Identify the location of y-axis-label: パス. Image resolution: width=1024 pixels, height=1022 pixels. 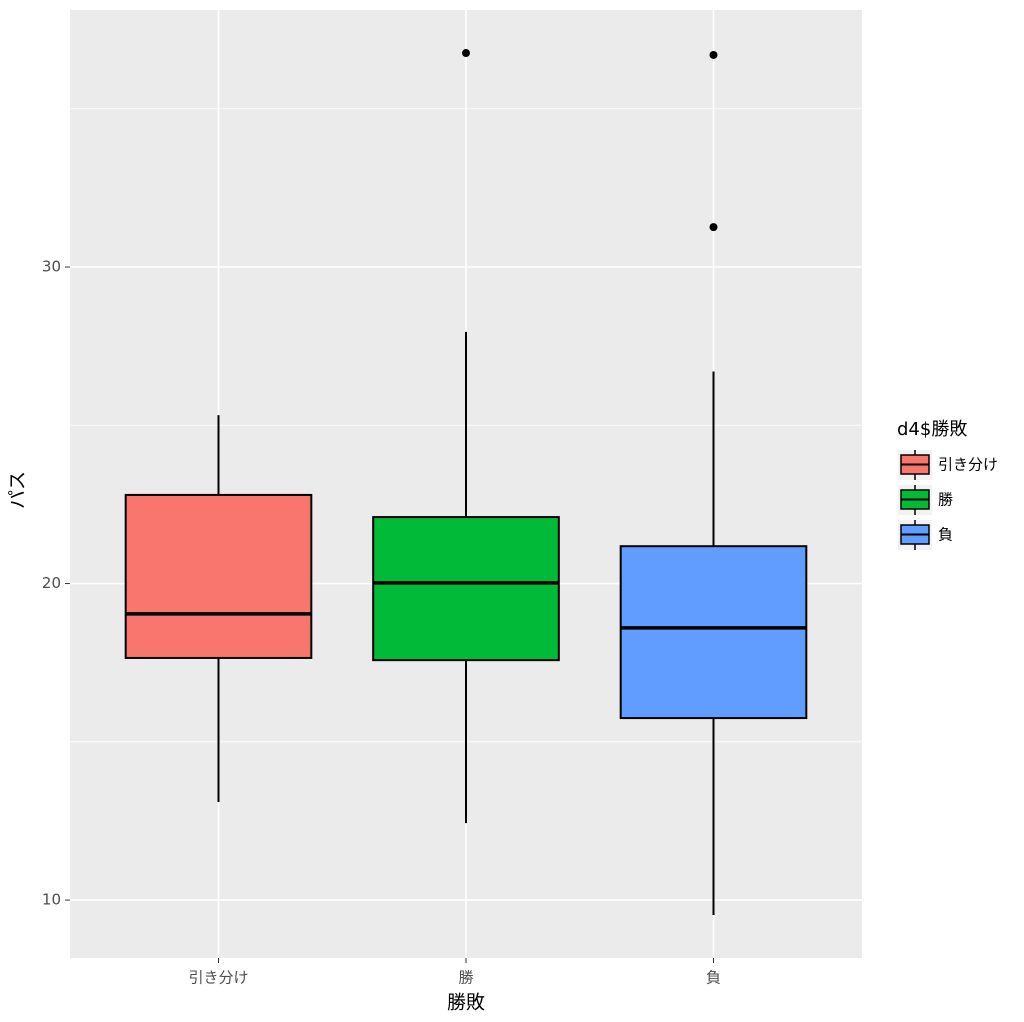
(18, 490).